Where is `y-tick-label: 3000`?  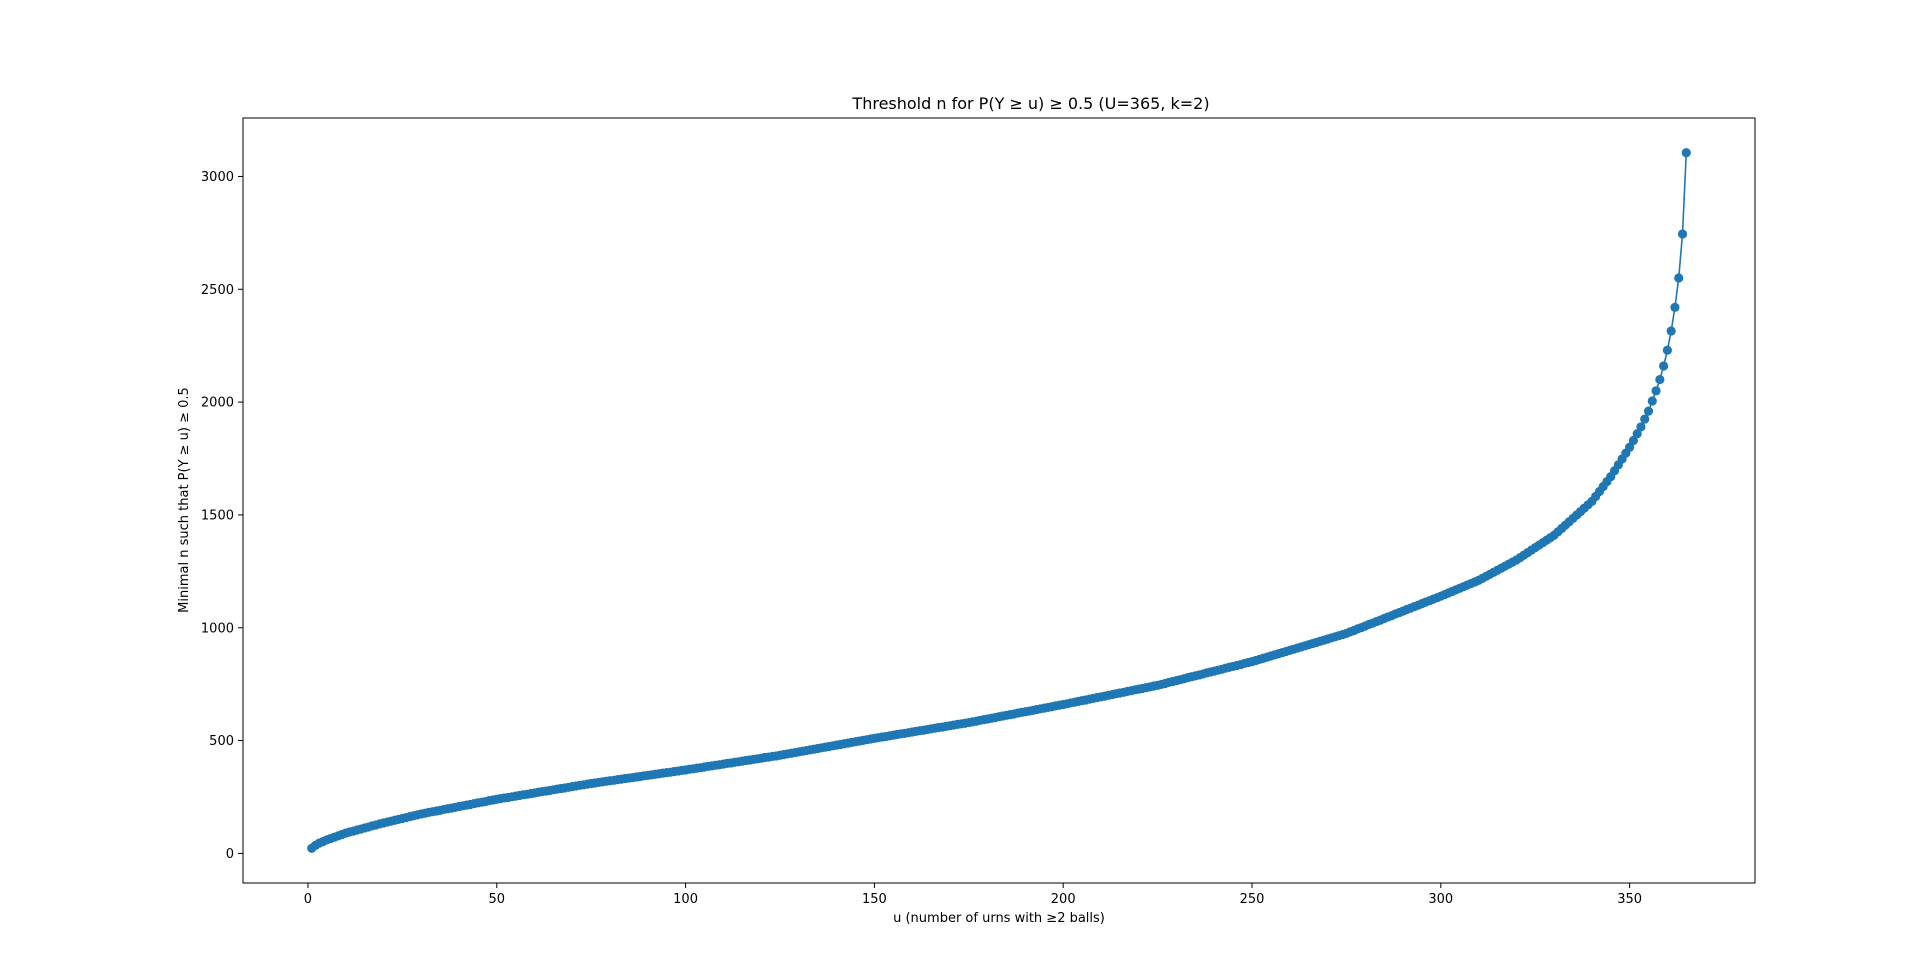
y-tick-label: 3000 is located at coordinates (217, 177).